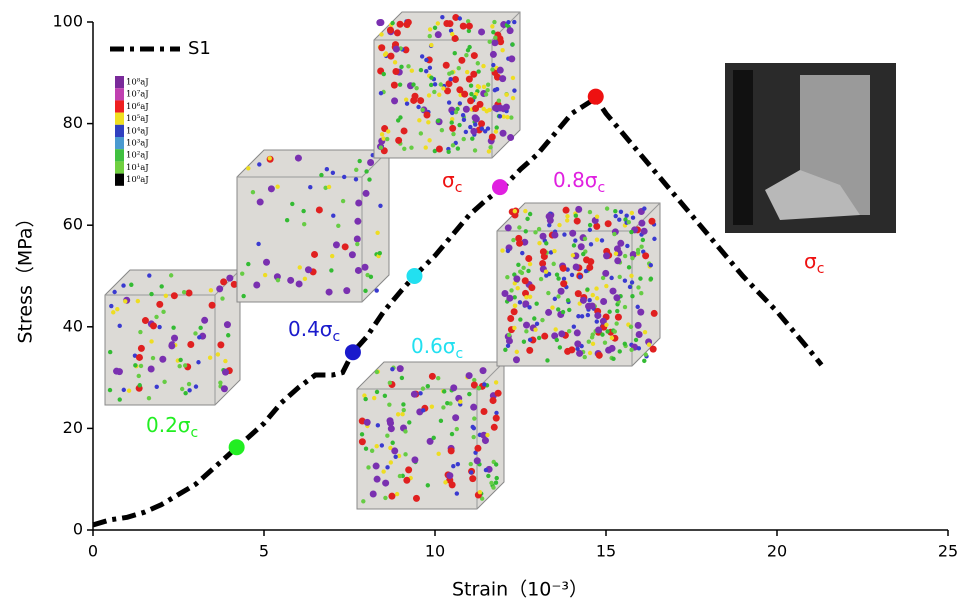  I want to click on annotation: σc, so click(452, 182).